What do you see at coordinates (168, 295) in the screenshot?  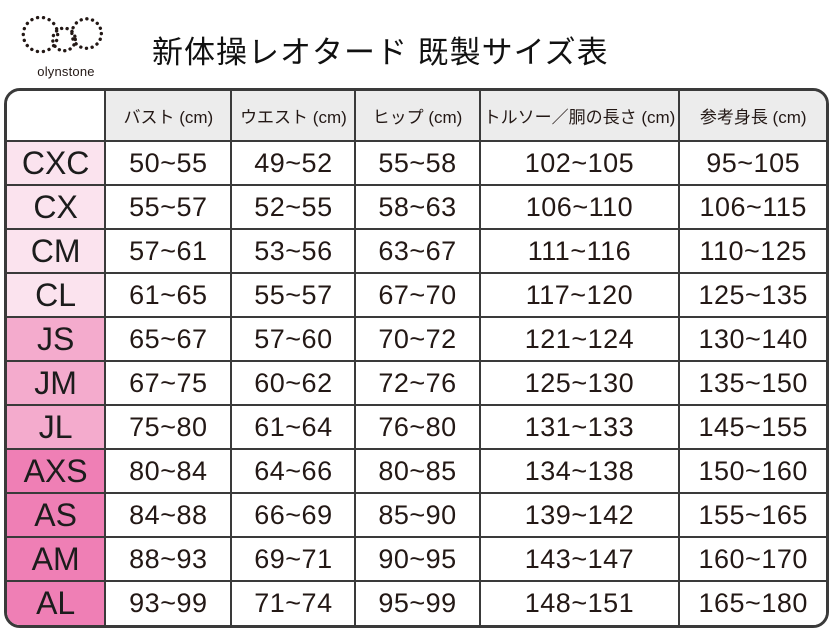 I see `table-cell: 61~65` at bounding box center [168, 295].